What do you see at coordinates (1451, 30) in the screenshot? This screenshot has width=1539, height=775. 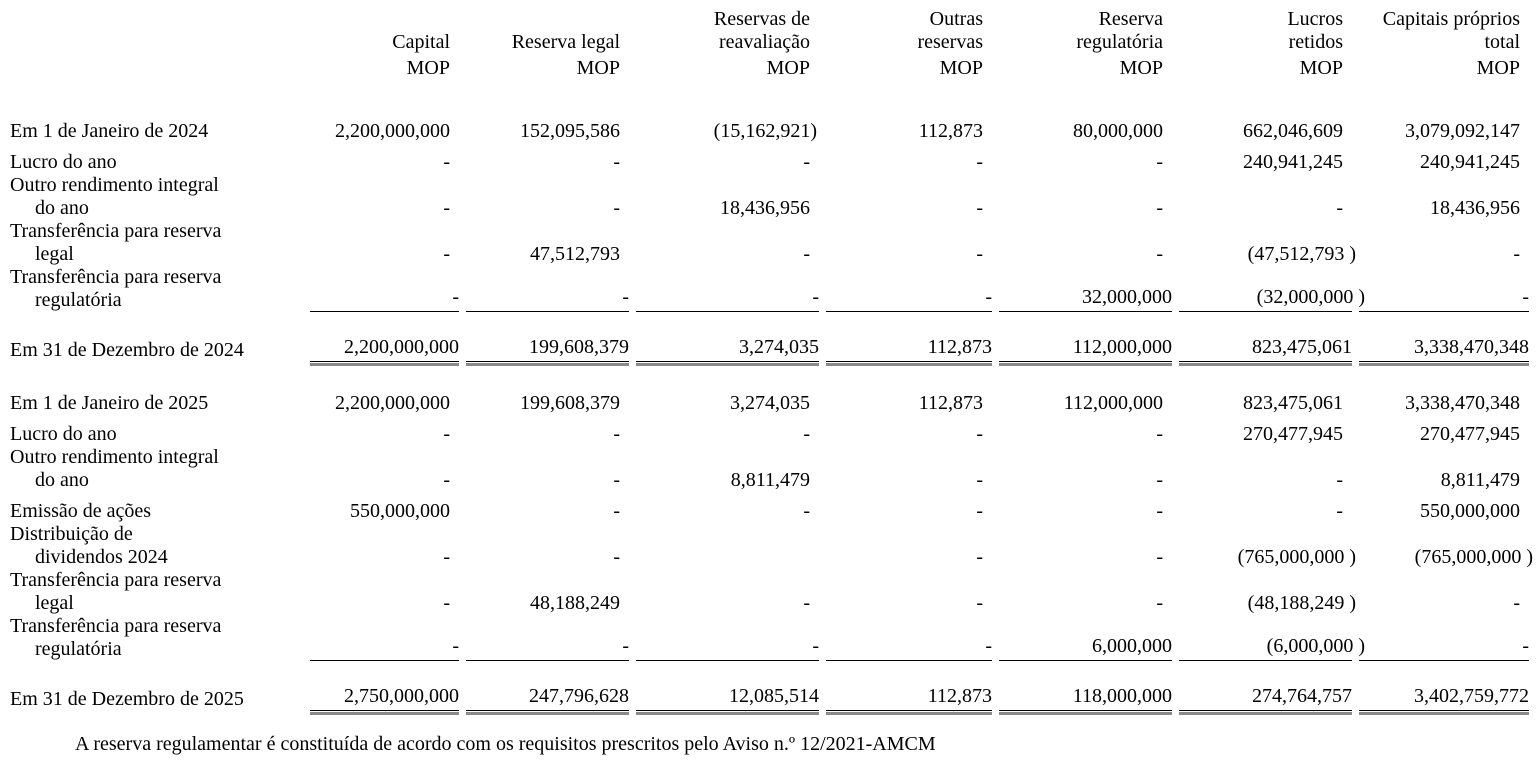 I see `column-title: Capitais próprios total` at bounding box center [1451, 30].